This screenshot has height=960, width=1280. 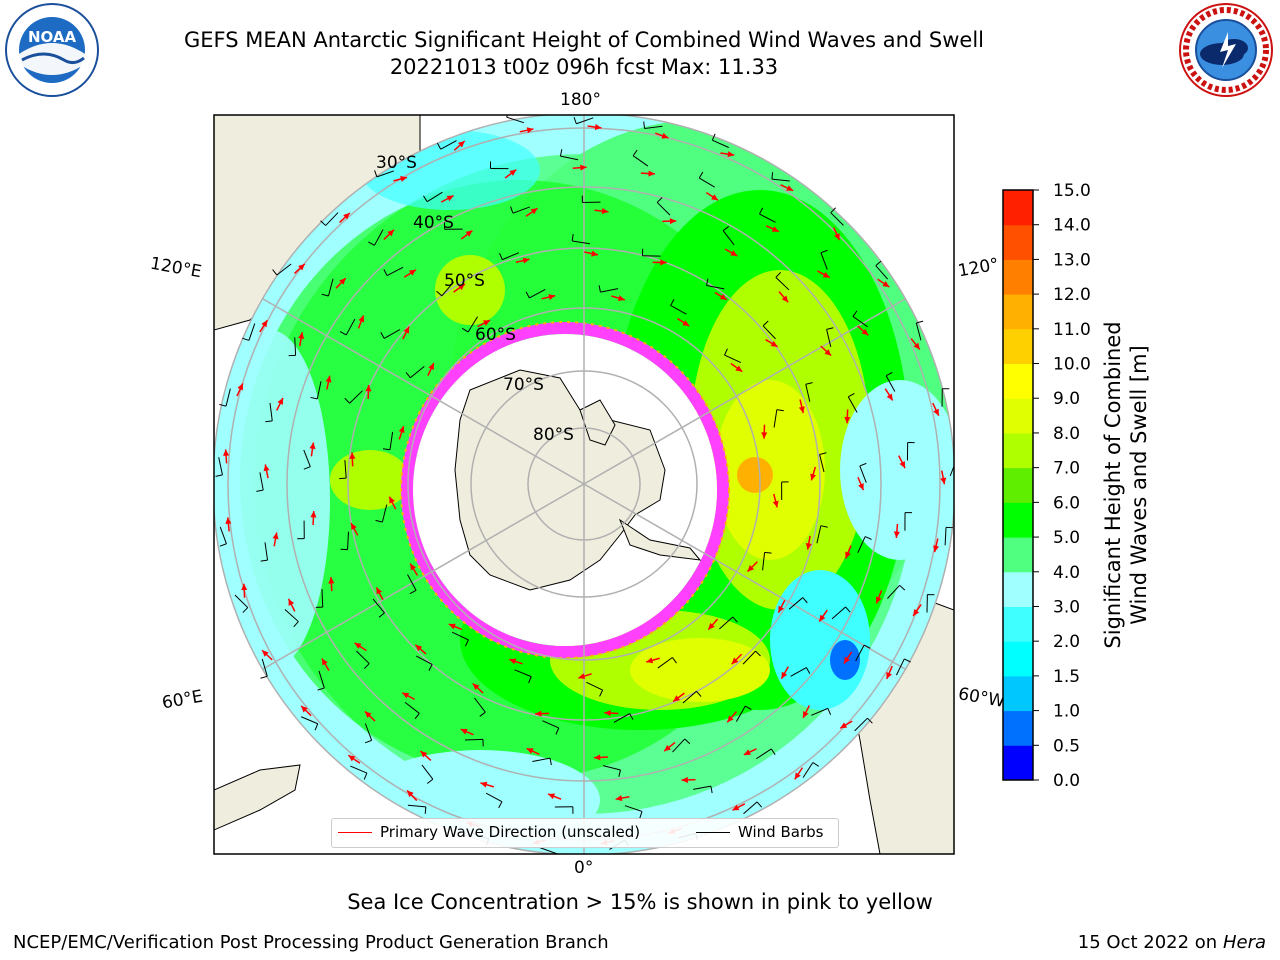 I want to click on lat-label-50s: 50°S, so click(x=464, y=281).